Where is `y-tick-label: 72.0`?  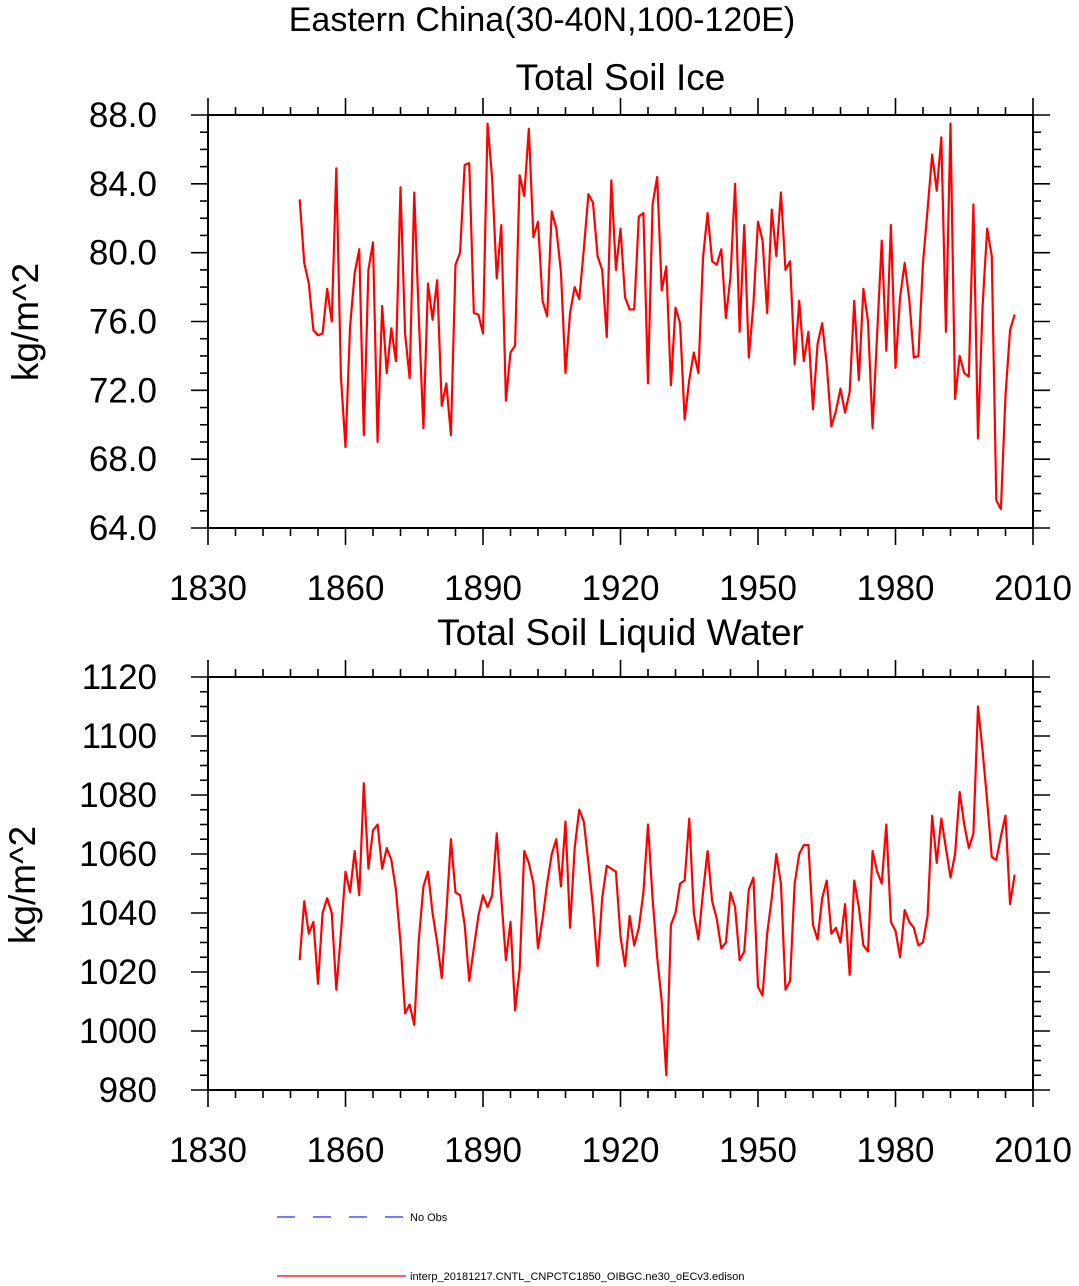 y-tick-label: 72.0 is located at coordinates (123, 390).